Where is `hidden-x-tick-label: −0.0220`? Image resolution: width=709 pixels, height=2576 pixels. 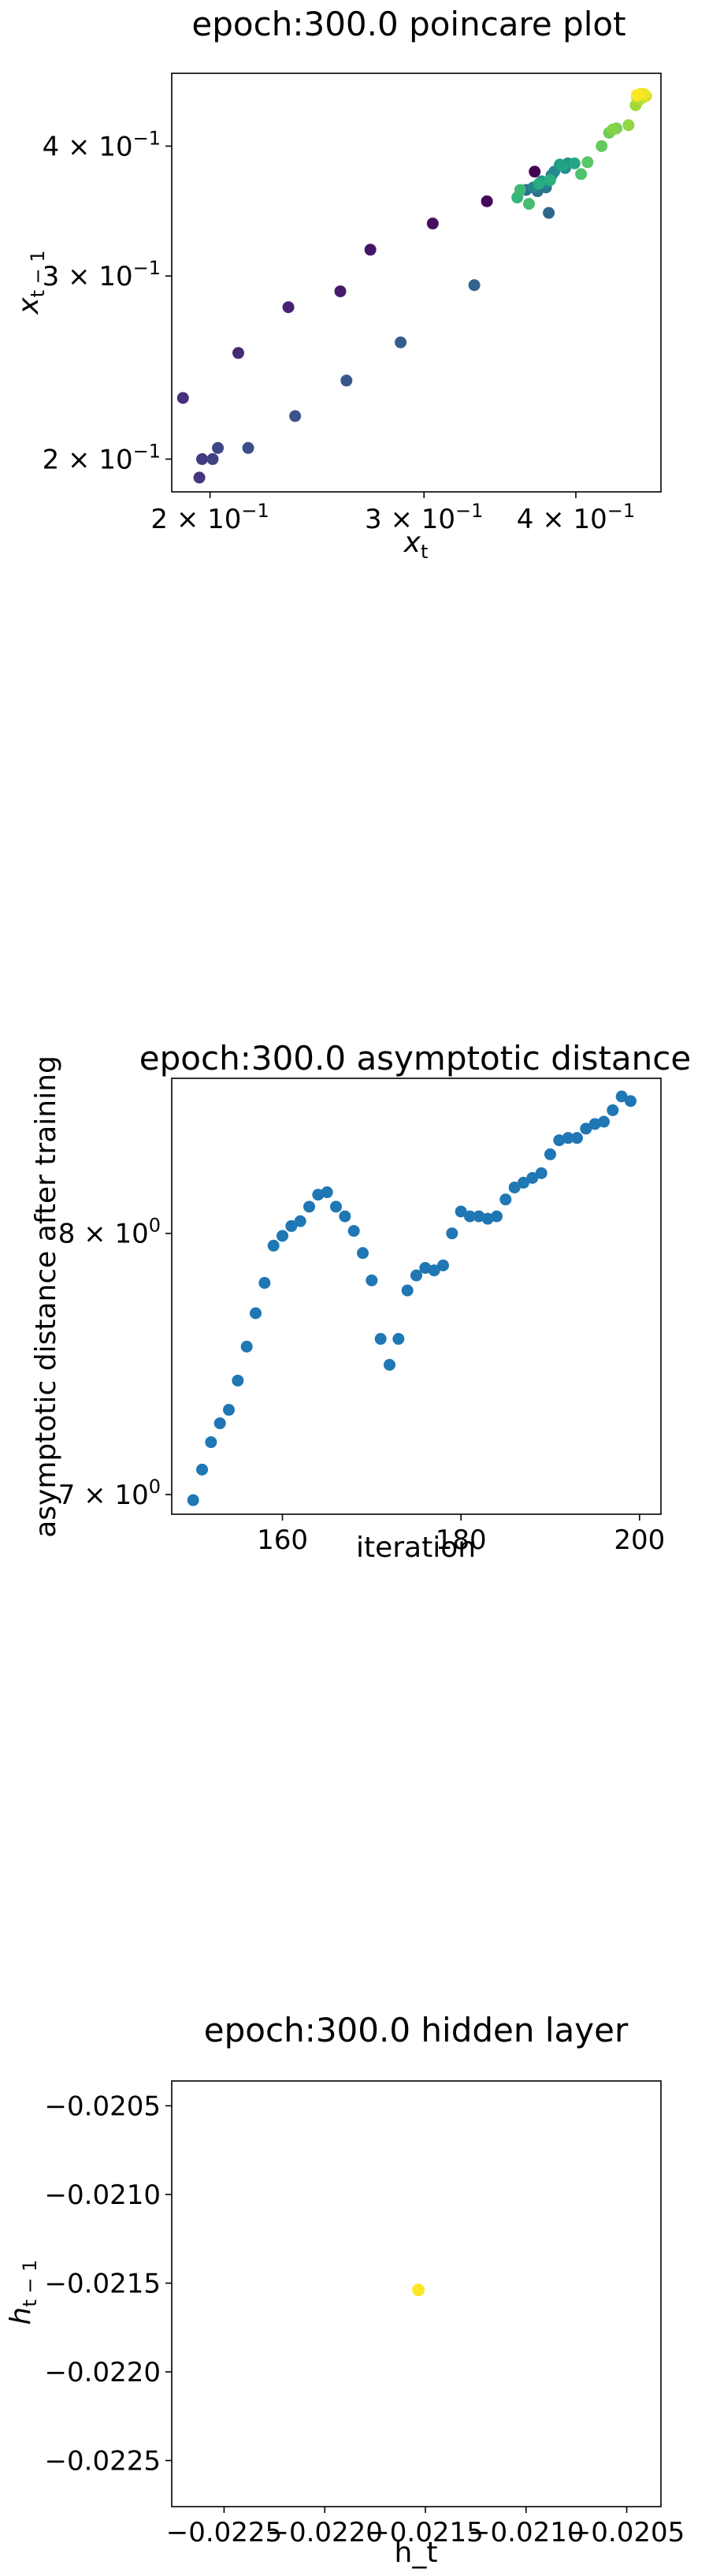
hidden-x-tick-label: −0.0220 is located at coordinates (324, 2532).